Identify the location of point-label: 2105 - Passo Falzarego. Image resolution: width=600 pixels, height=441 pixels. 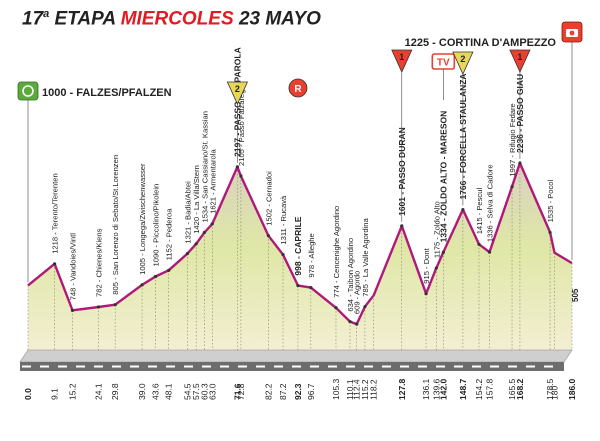
(241, 125).